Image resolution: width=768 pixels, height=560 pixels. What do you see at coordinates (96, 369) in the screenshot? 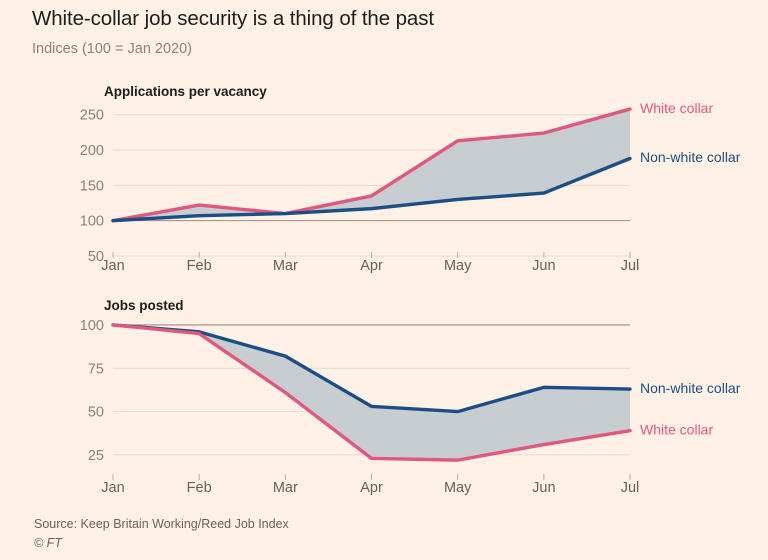
I see `y-axis-tick-label: 75` at bounding box center [96, 369].